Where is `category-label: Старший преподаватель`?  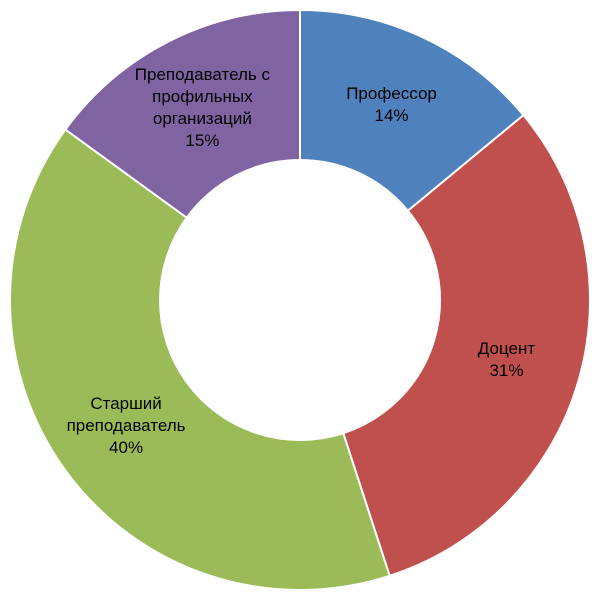 category-label: Старший преподаватель is located at coordinates (126, 415).